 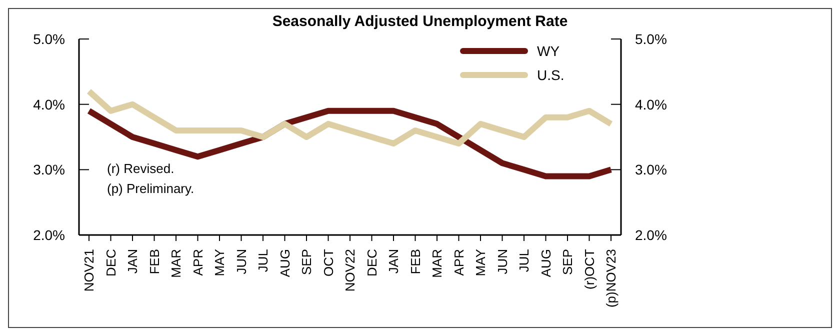 I want to click on legend-label: U.S., so click(x=550, y=75).